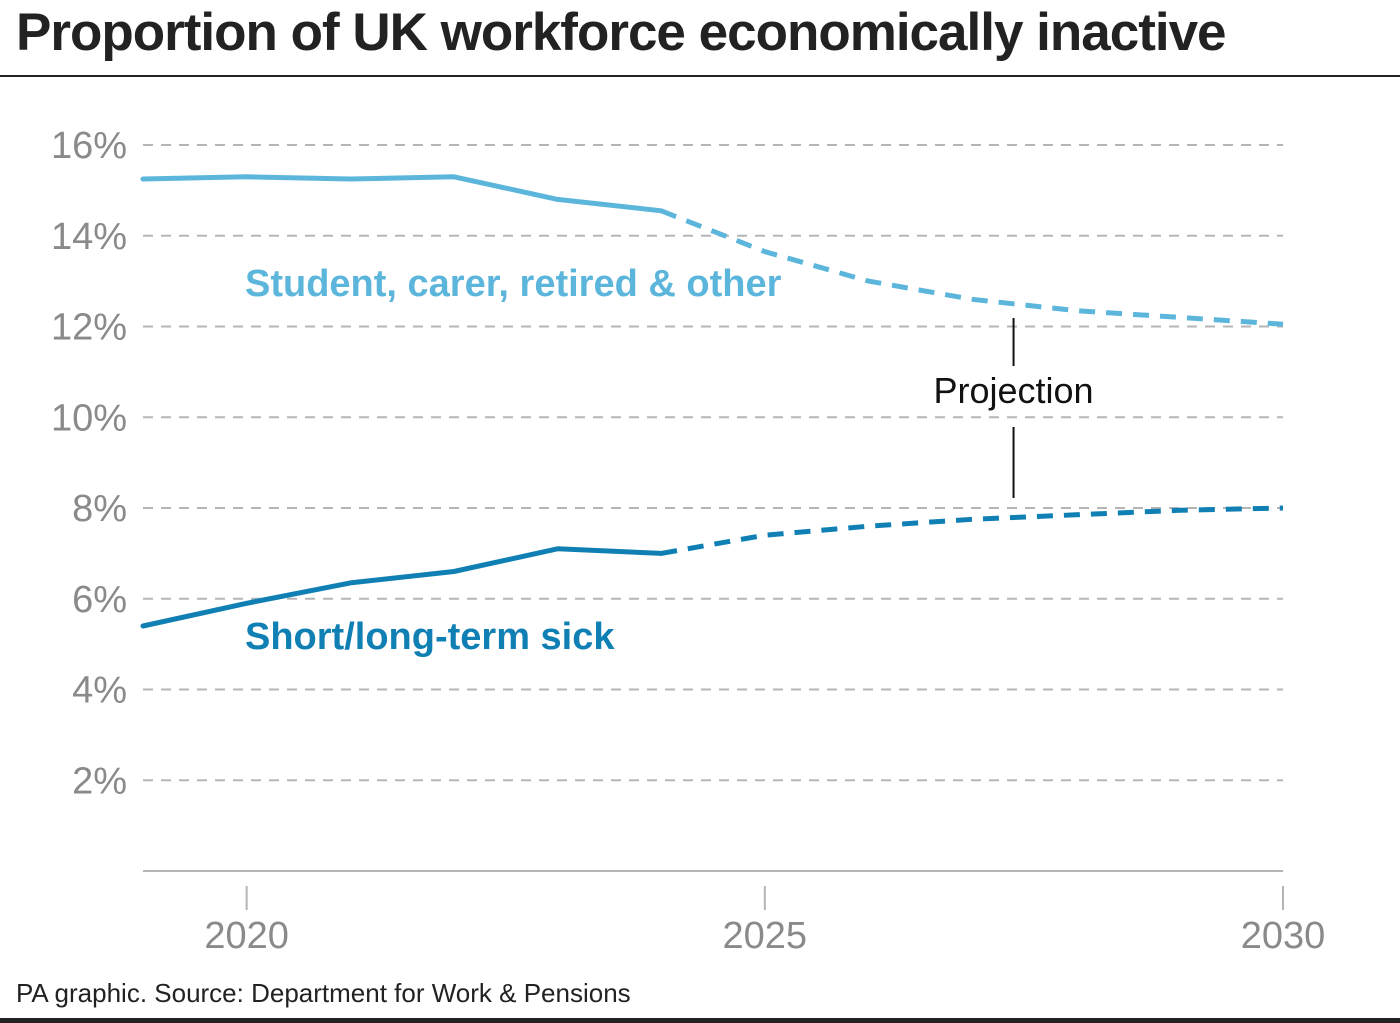 The width and height of the screenshot is (1400, 1023). What do you see at coordinates (99, 509) in the screenshot?
I see `y-tick-label: 8%` at bounding box center [99, 509].